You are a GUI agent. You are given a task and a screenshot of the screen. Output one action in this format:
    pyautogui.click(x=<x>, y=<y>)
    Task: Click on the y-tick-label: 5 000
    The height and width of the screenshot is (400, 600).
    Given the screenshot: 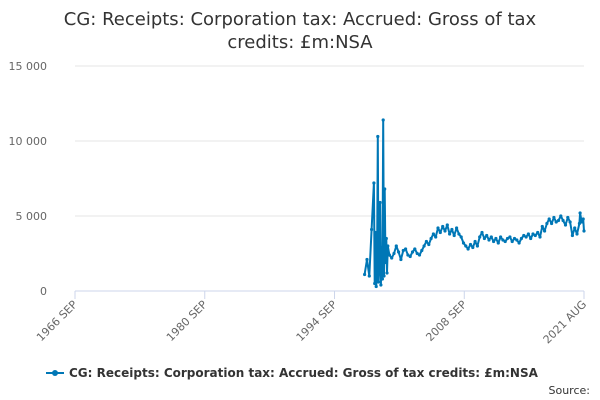 What is the action you would take?
    pyautogui.click(x=32, y=216)
    